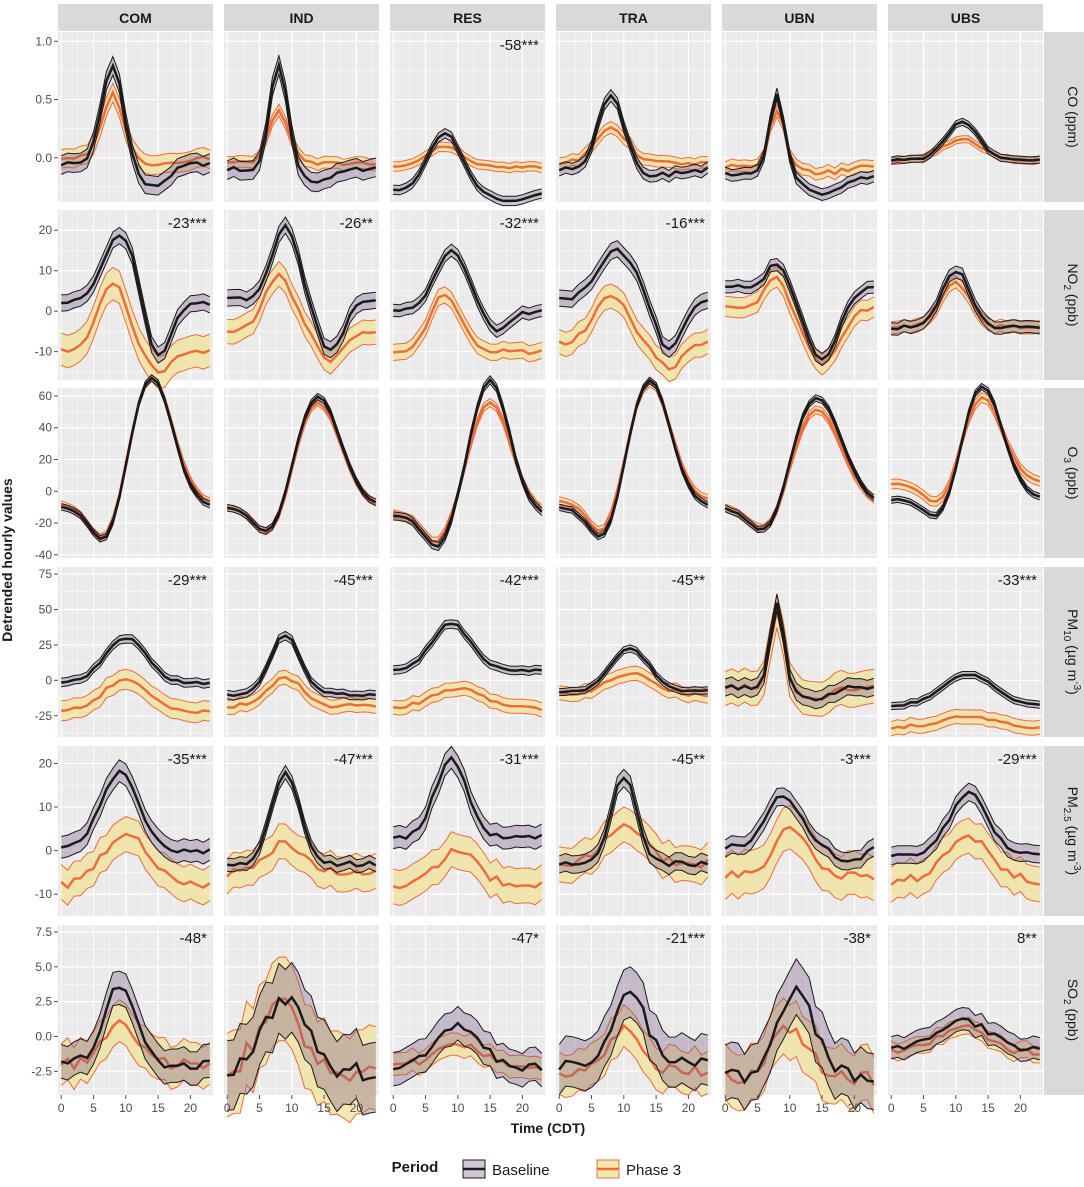 The height and width of the screenshot is (1187, 1084). Describe the element at coordinates (43, 967) in the screenshot. I see `y-tick-label-SO2: 5.0` at that location.